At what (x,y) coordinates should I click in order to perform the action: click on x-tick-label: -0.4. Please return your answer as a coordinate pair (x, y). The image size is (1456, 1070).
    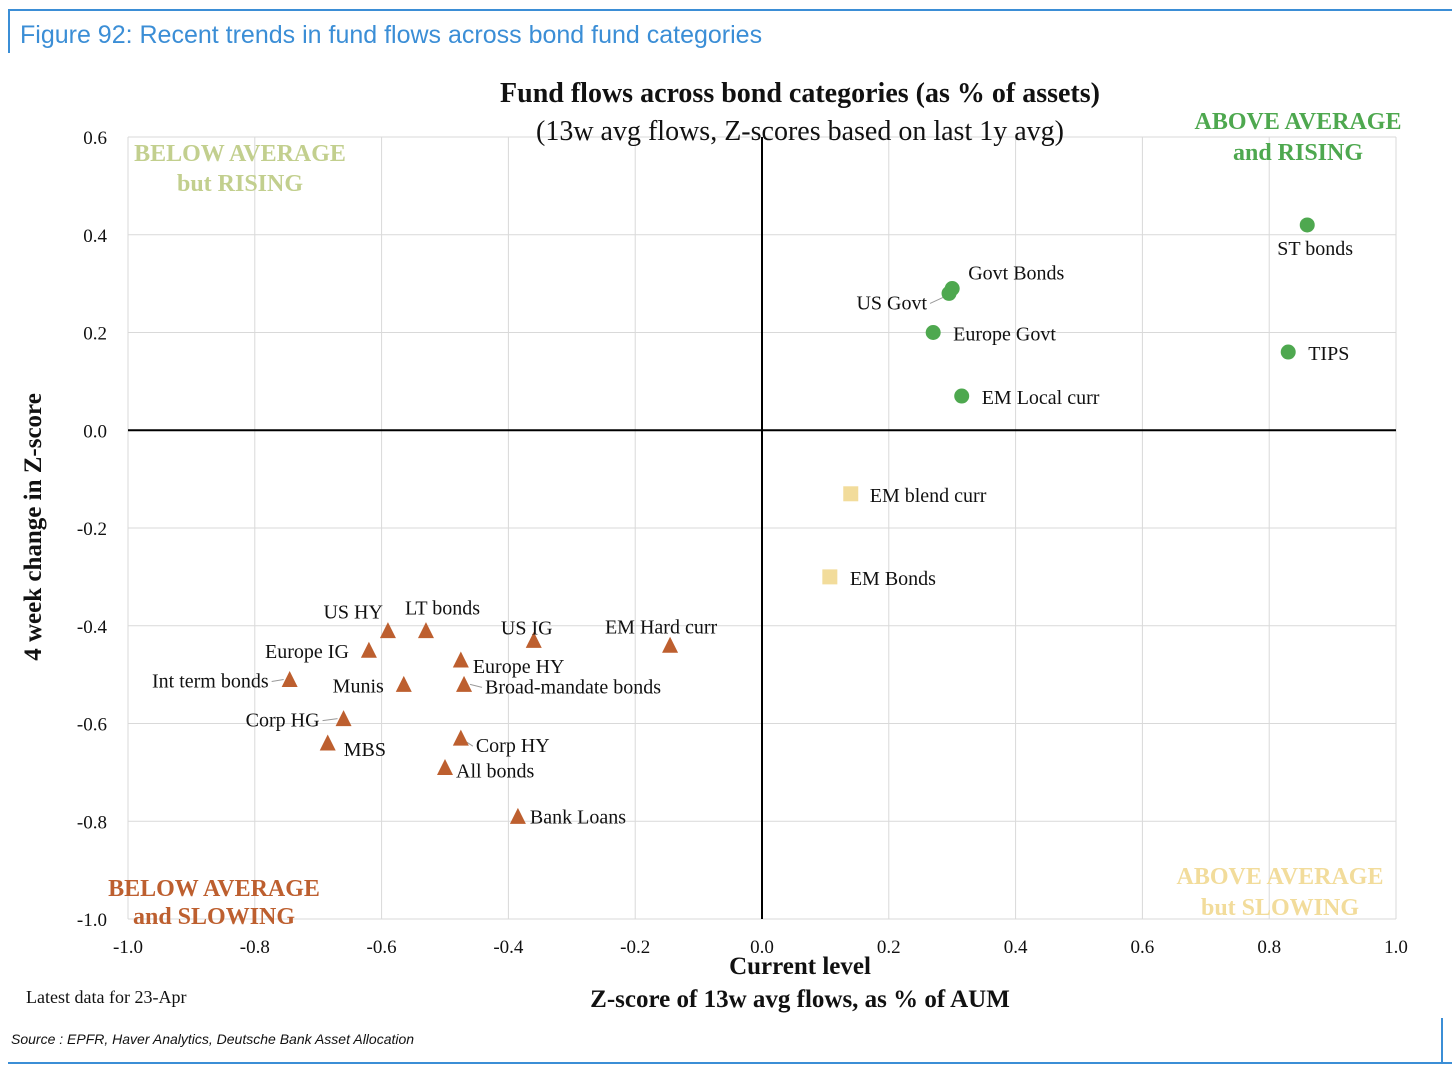
    Looking at the image, I should click on (508, 947).